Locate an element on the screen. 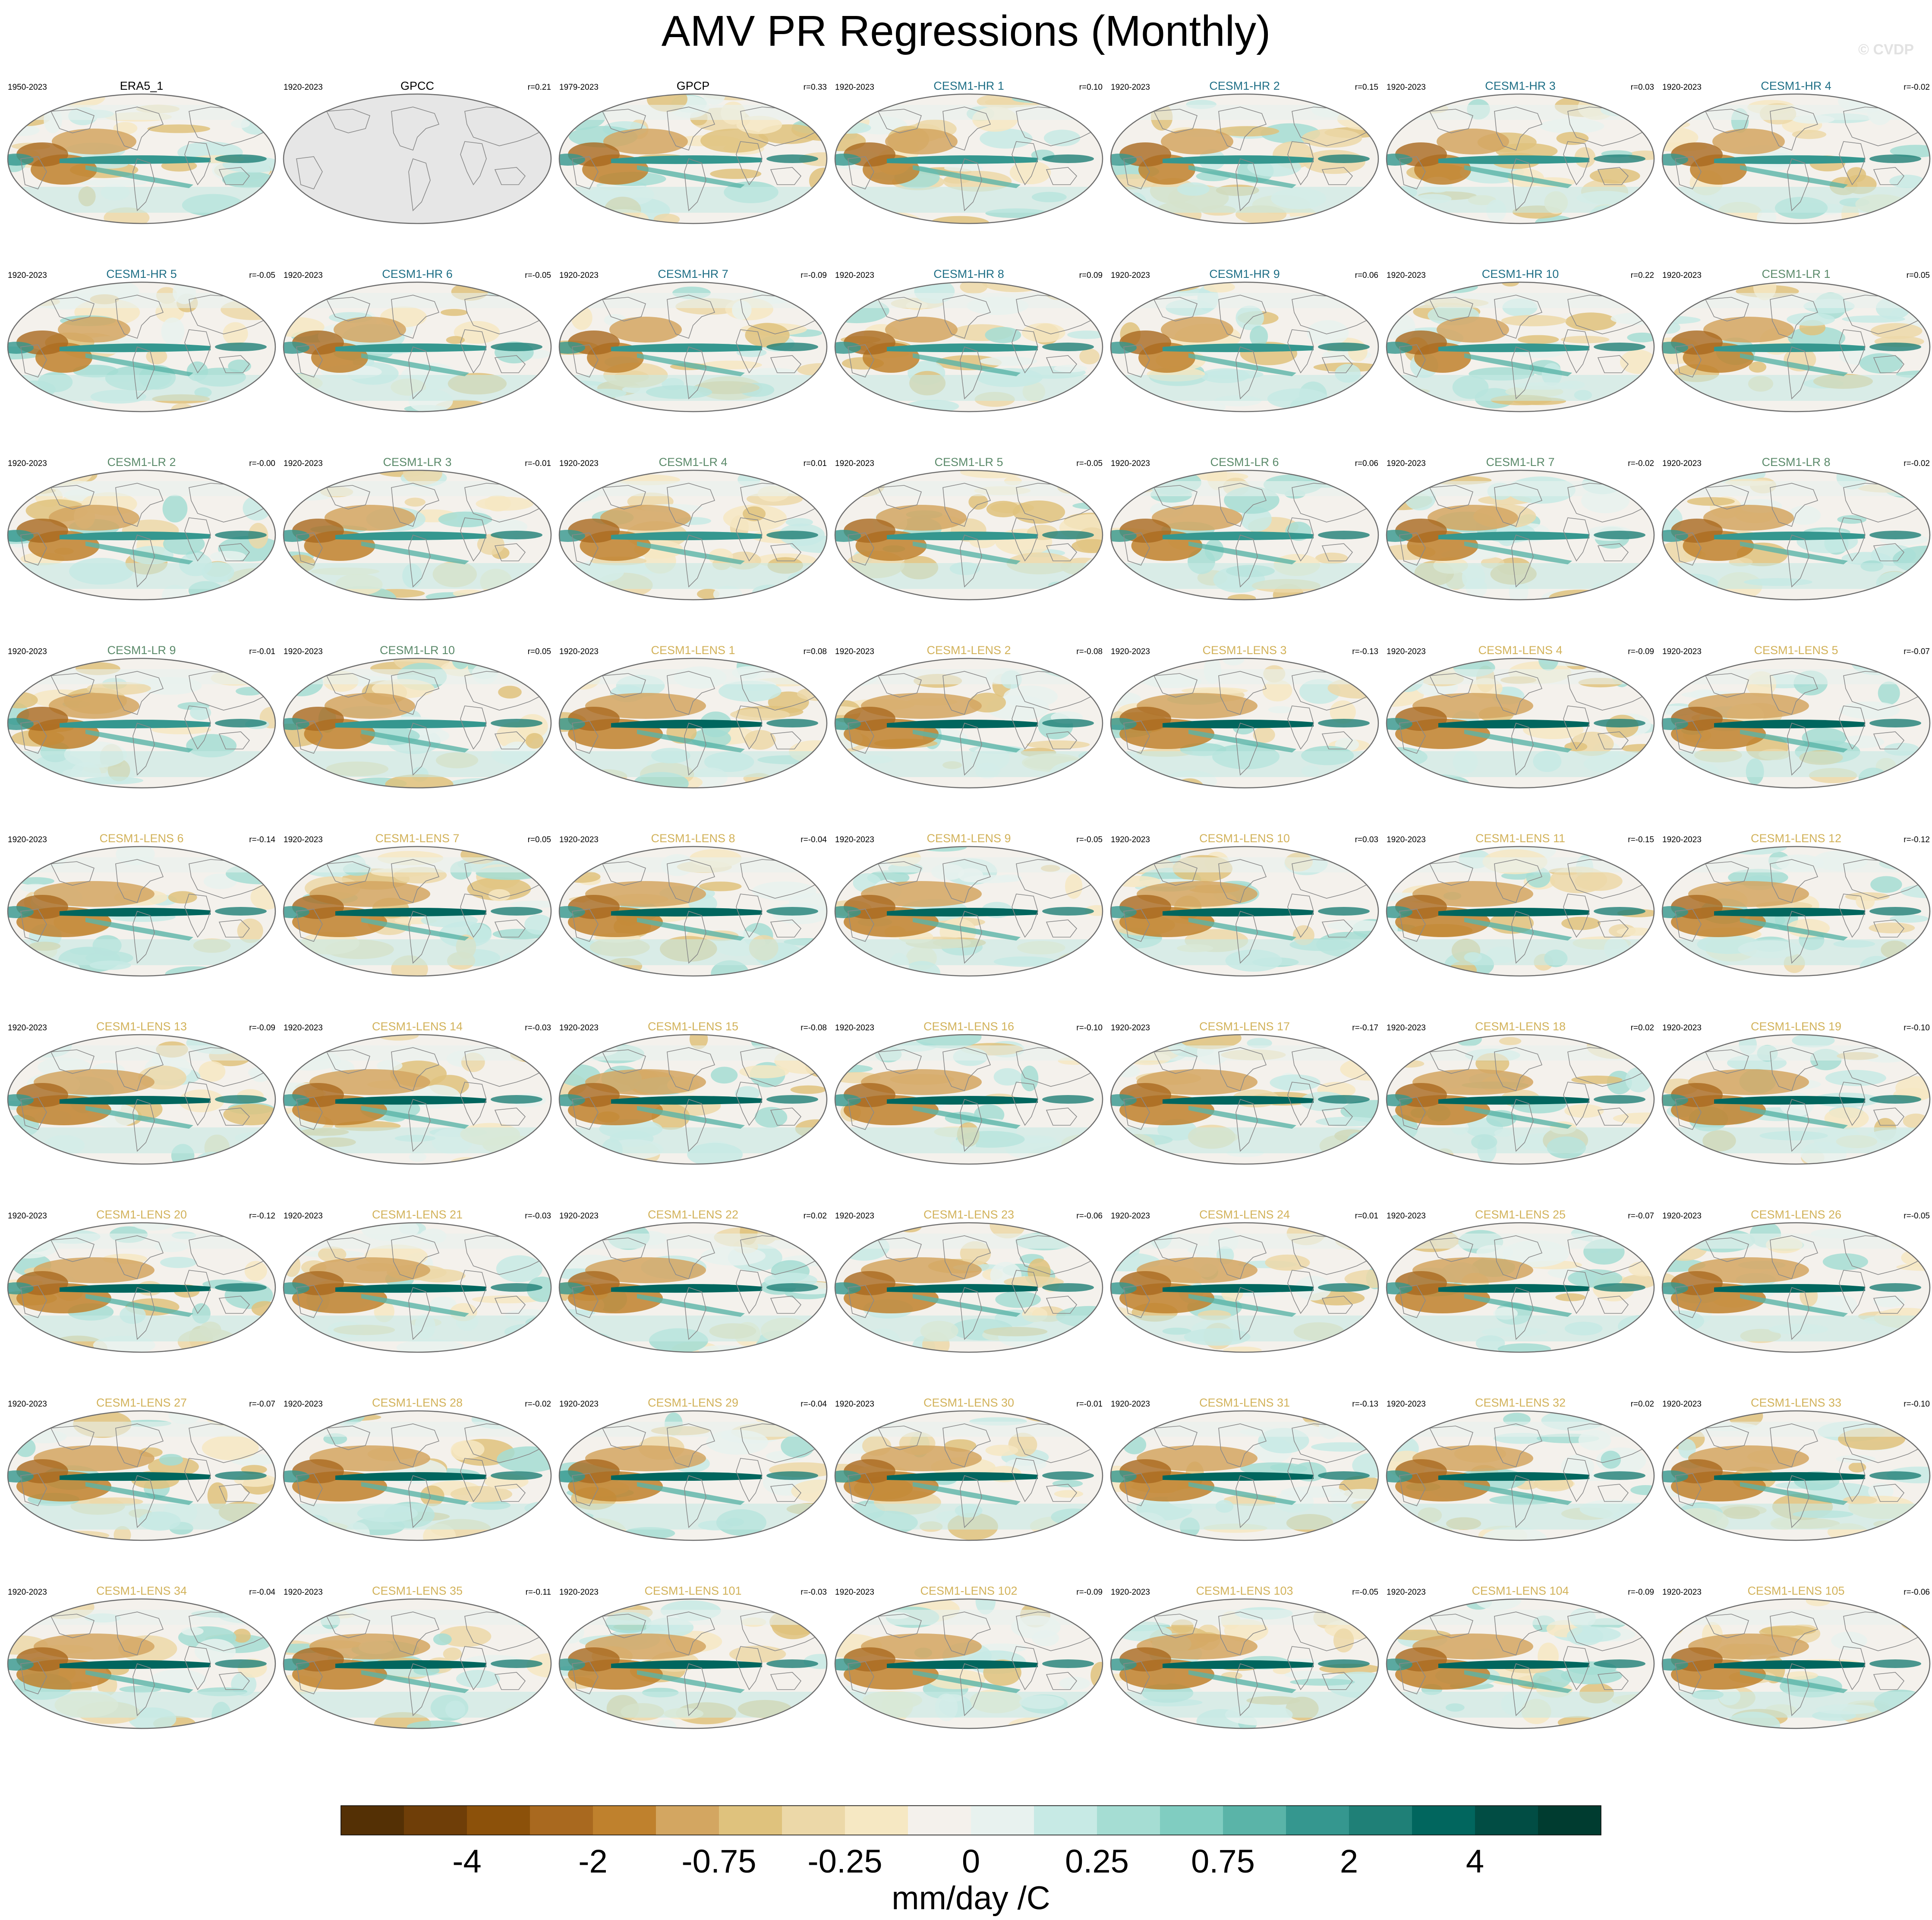 The image size is (1932, 1920). panel-correlation: r=0.21 is located at coordinates (539, 88).